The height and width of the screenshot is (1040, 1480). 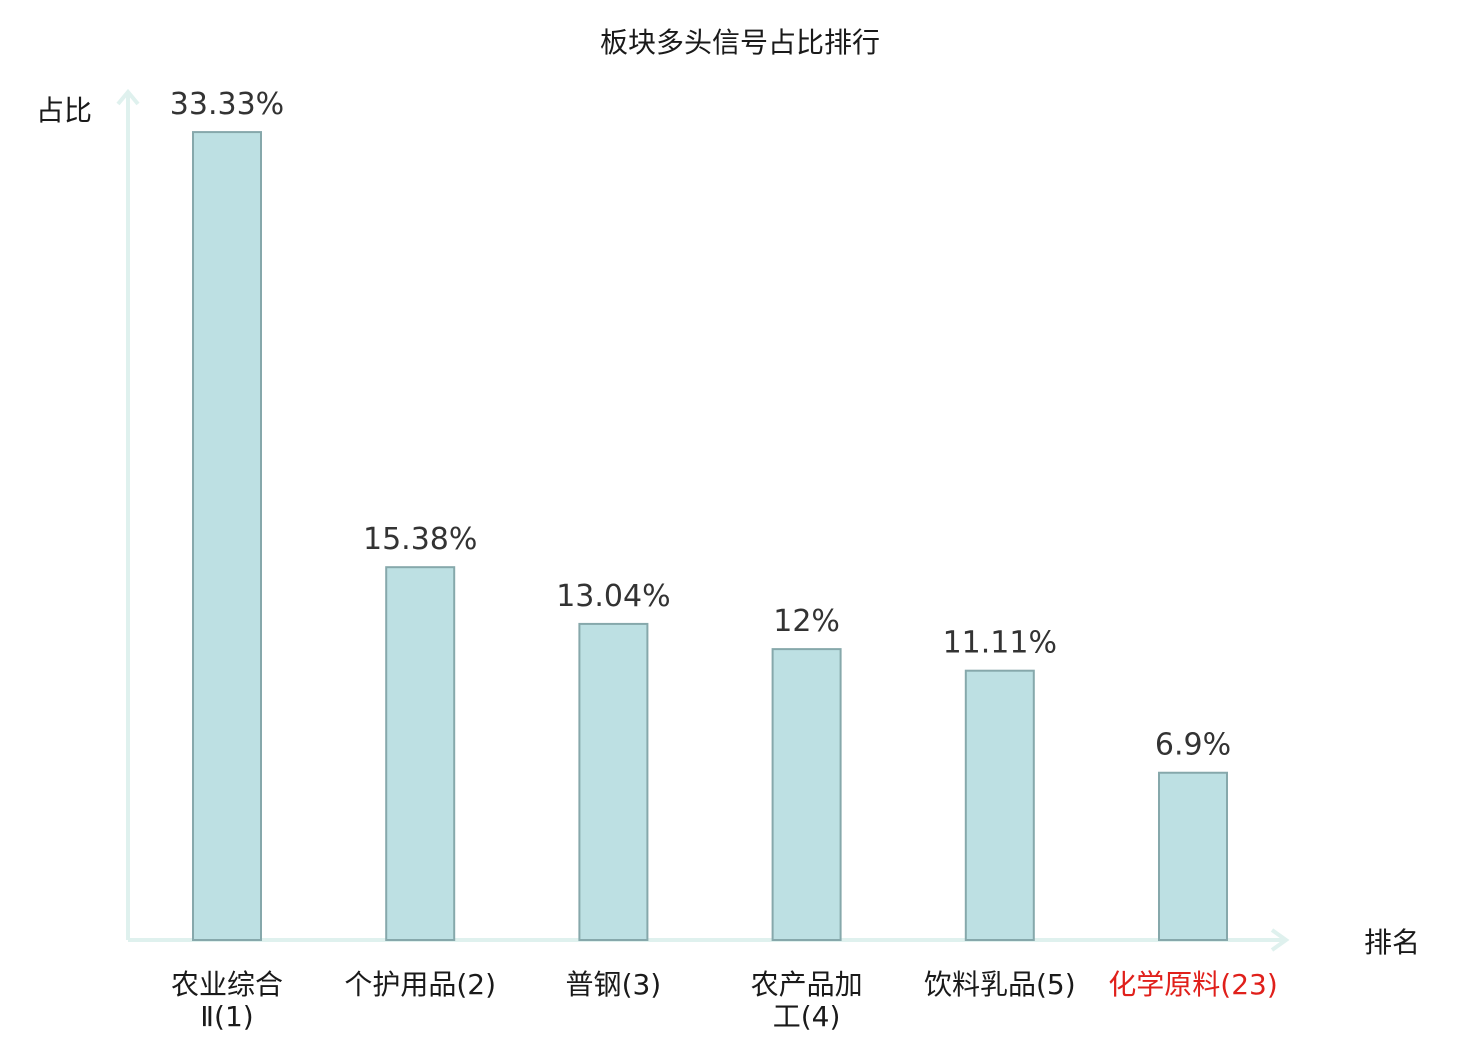 What do you see at coordinates (1164, 984) in the screenshot?
I see `category-name-6: 化学原料` at bounding box center [1164, 984].